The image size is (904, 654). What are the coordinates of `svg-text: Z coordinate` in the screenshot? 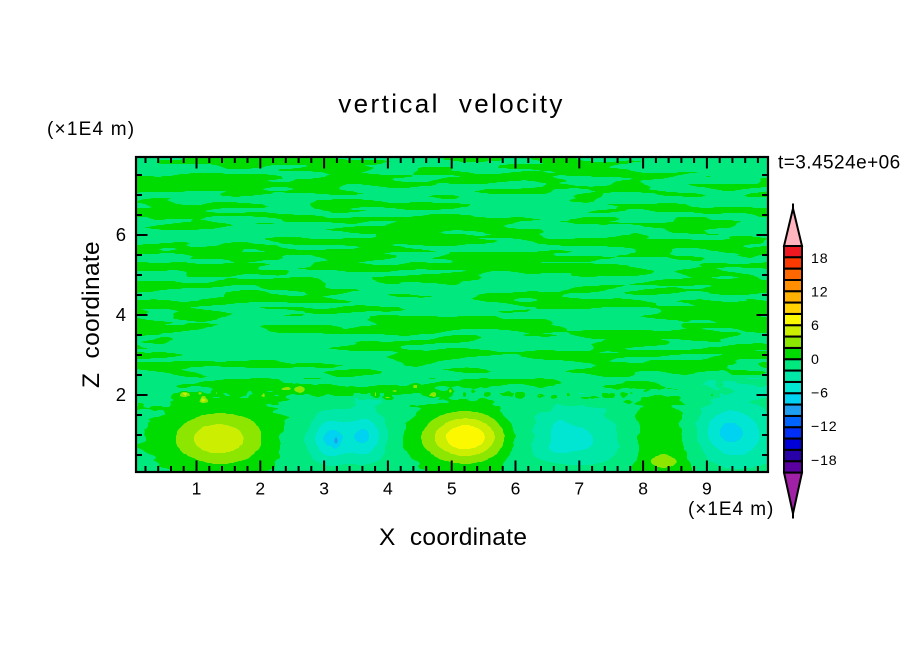 It's located at (91, 314).